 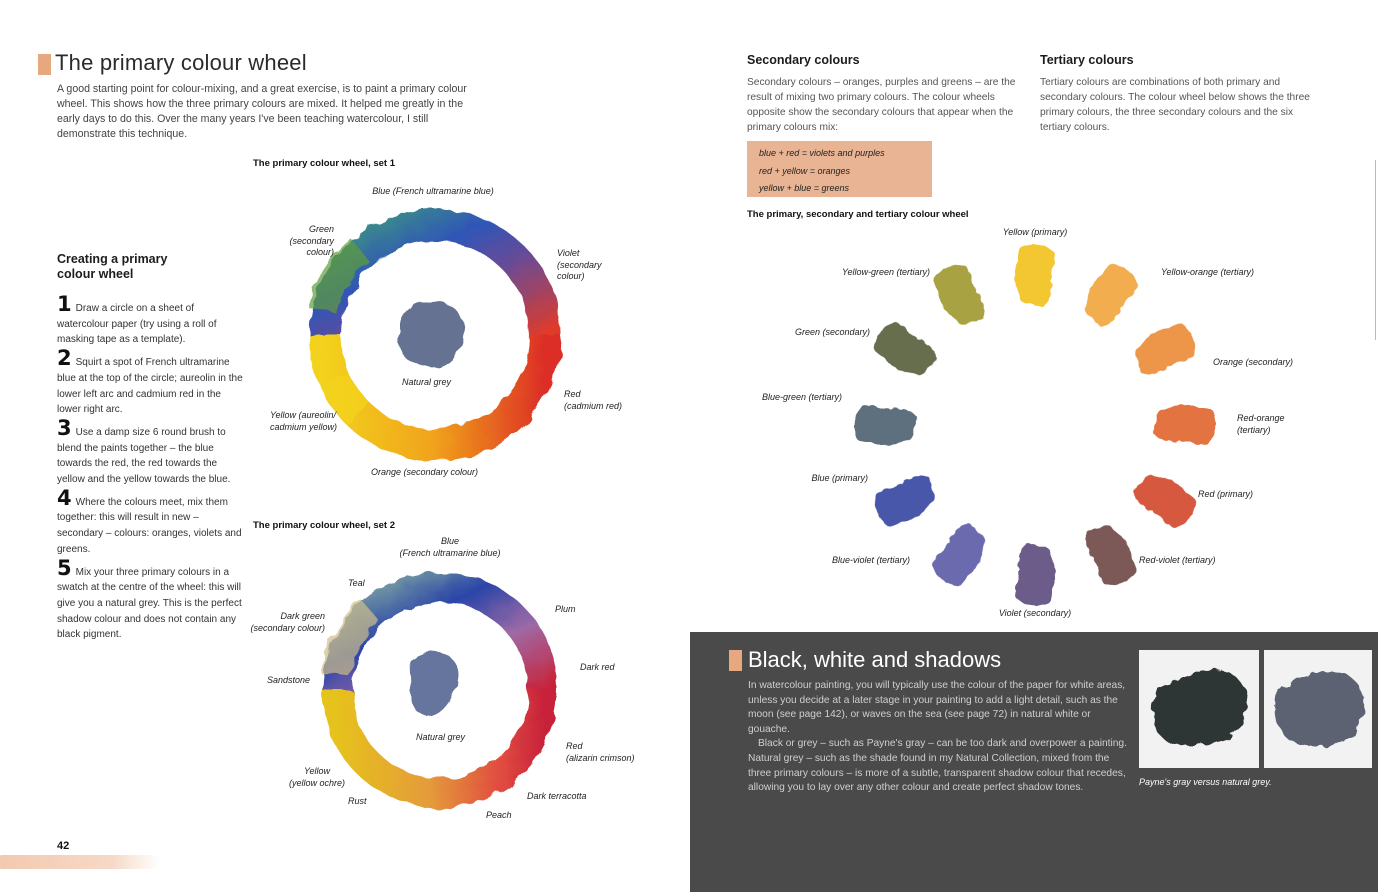 I want to click on wheel2-label-rust: Rust, so click(x=357, y=801).